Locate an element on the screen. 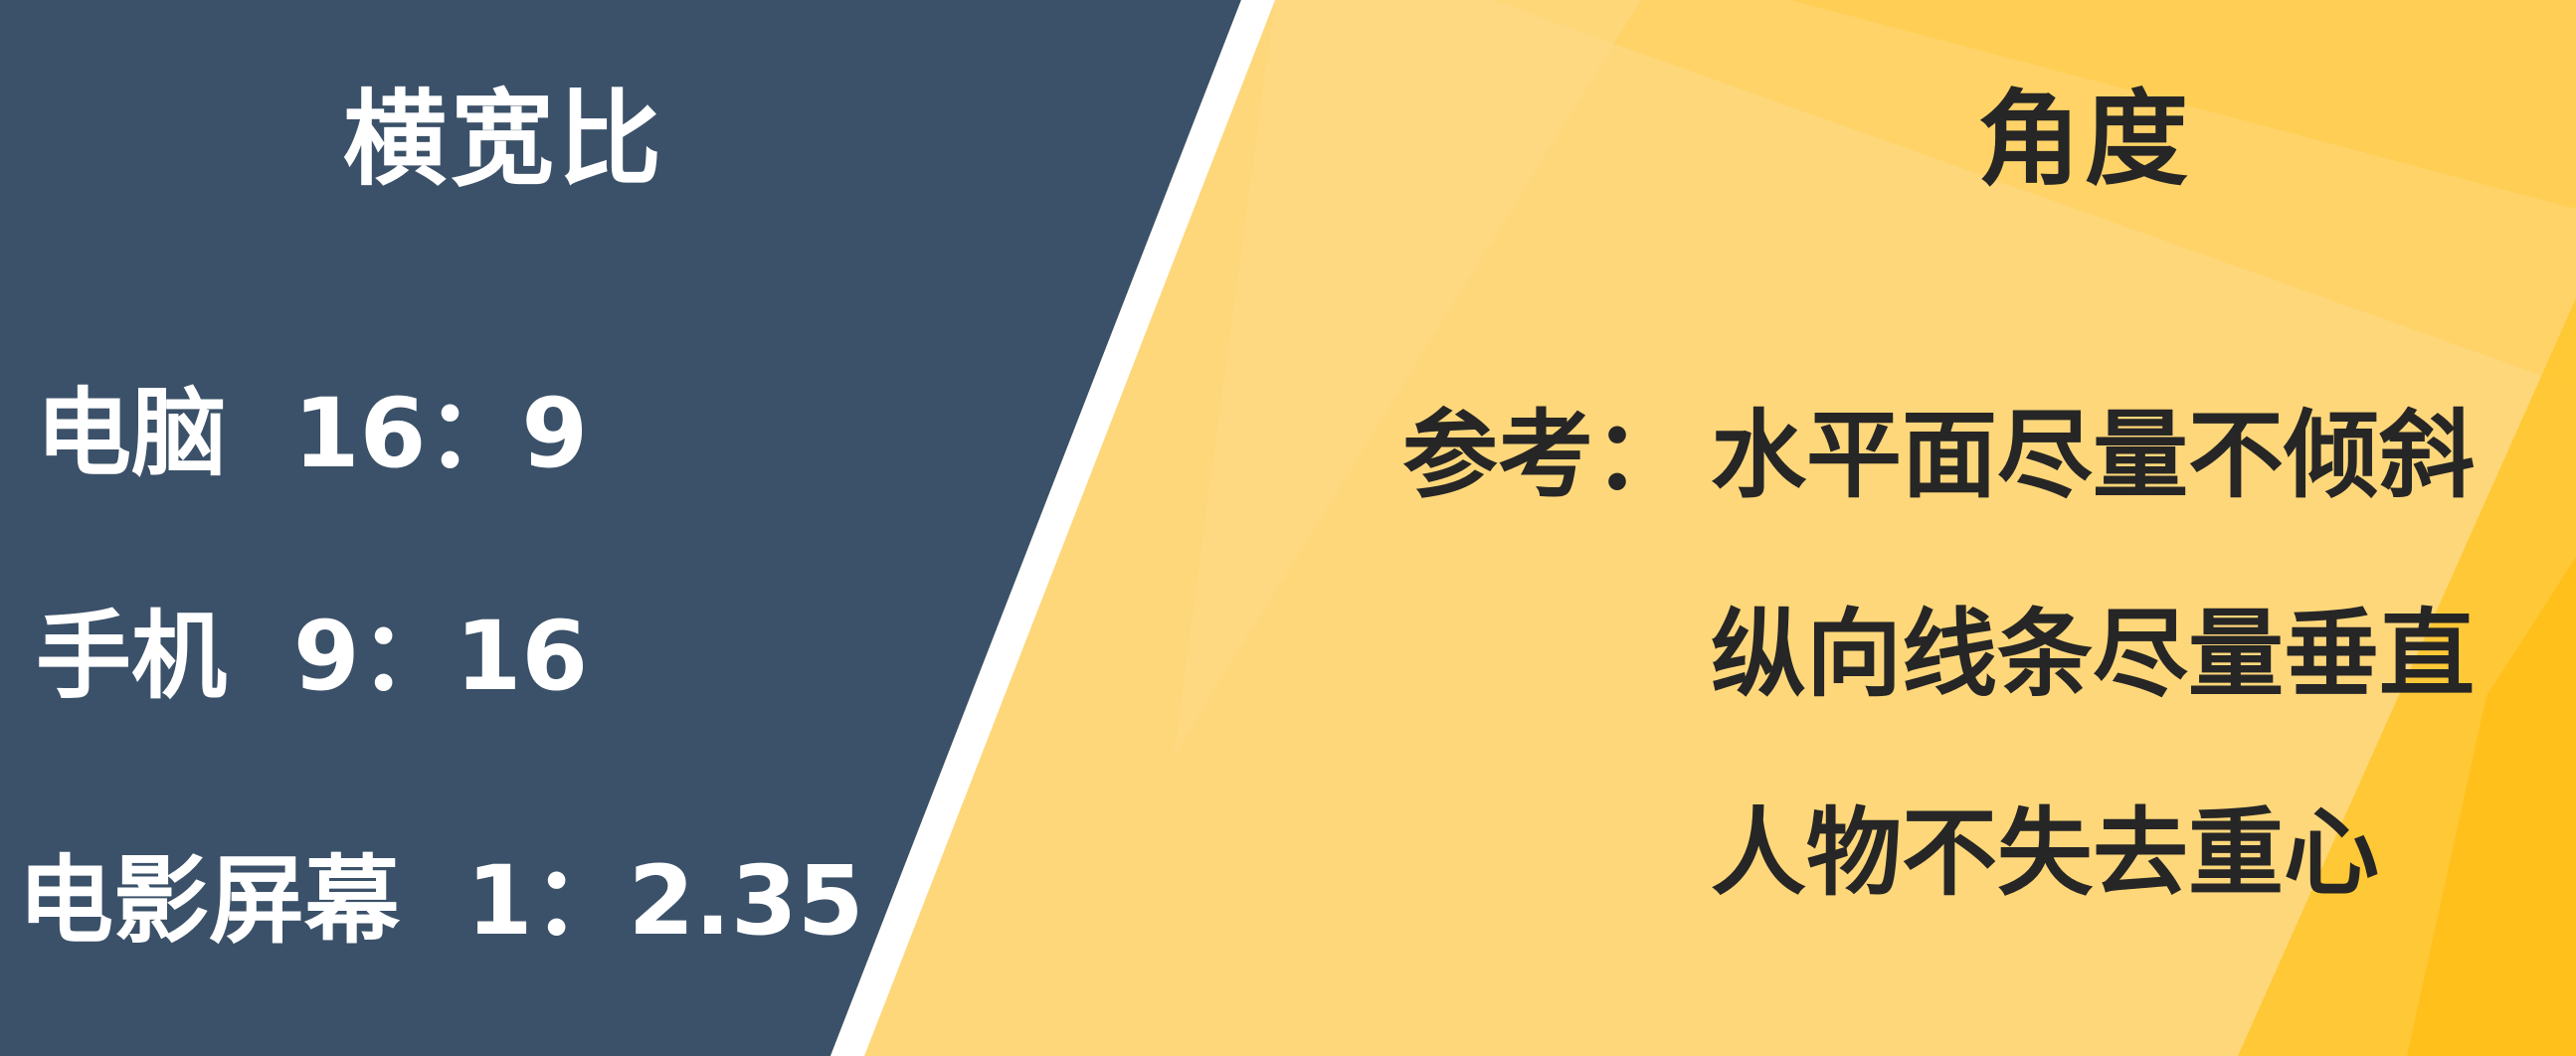 The width and height of the screenshot is (2576, 1056). angle-item-horizontal: 水平面尽量不倾斜 is located at coordinates (2093, 455).